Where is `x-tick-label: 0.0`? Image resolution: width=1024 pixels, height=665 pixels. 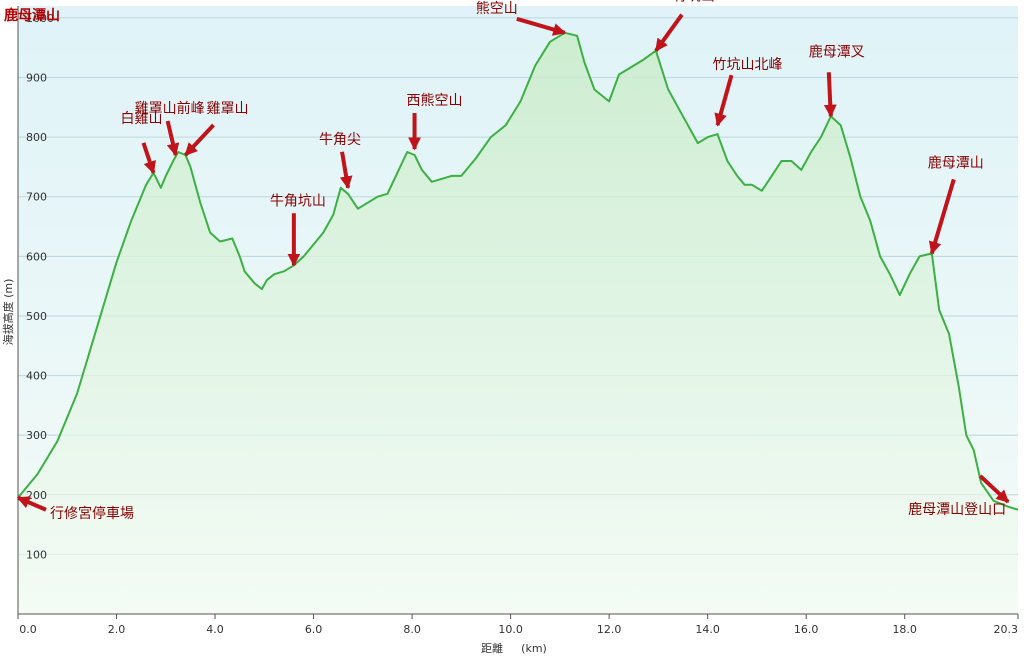
x-tick-label: 0.0 is located at coordinates (28, 629).